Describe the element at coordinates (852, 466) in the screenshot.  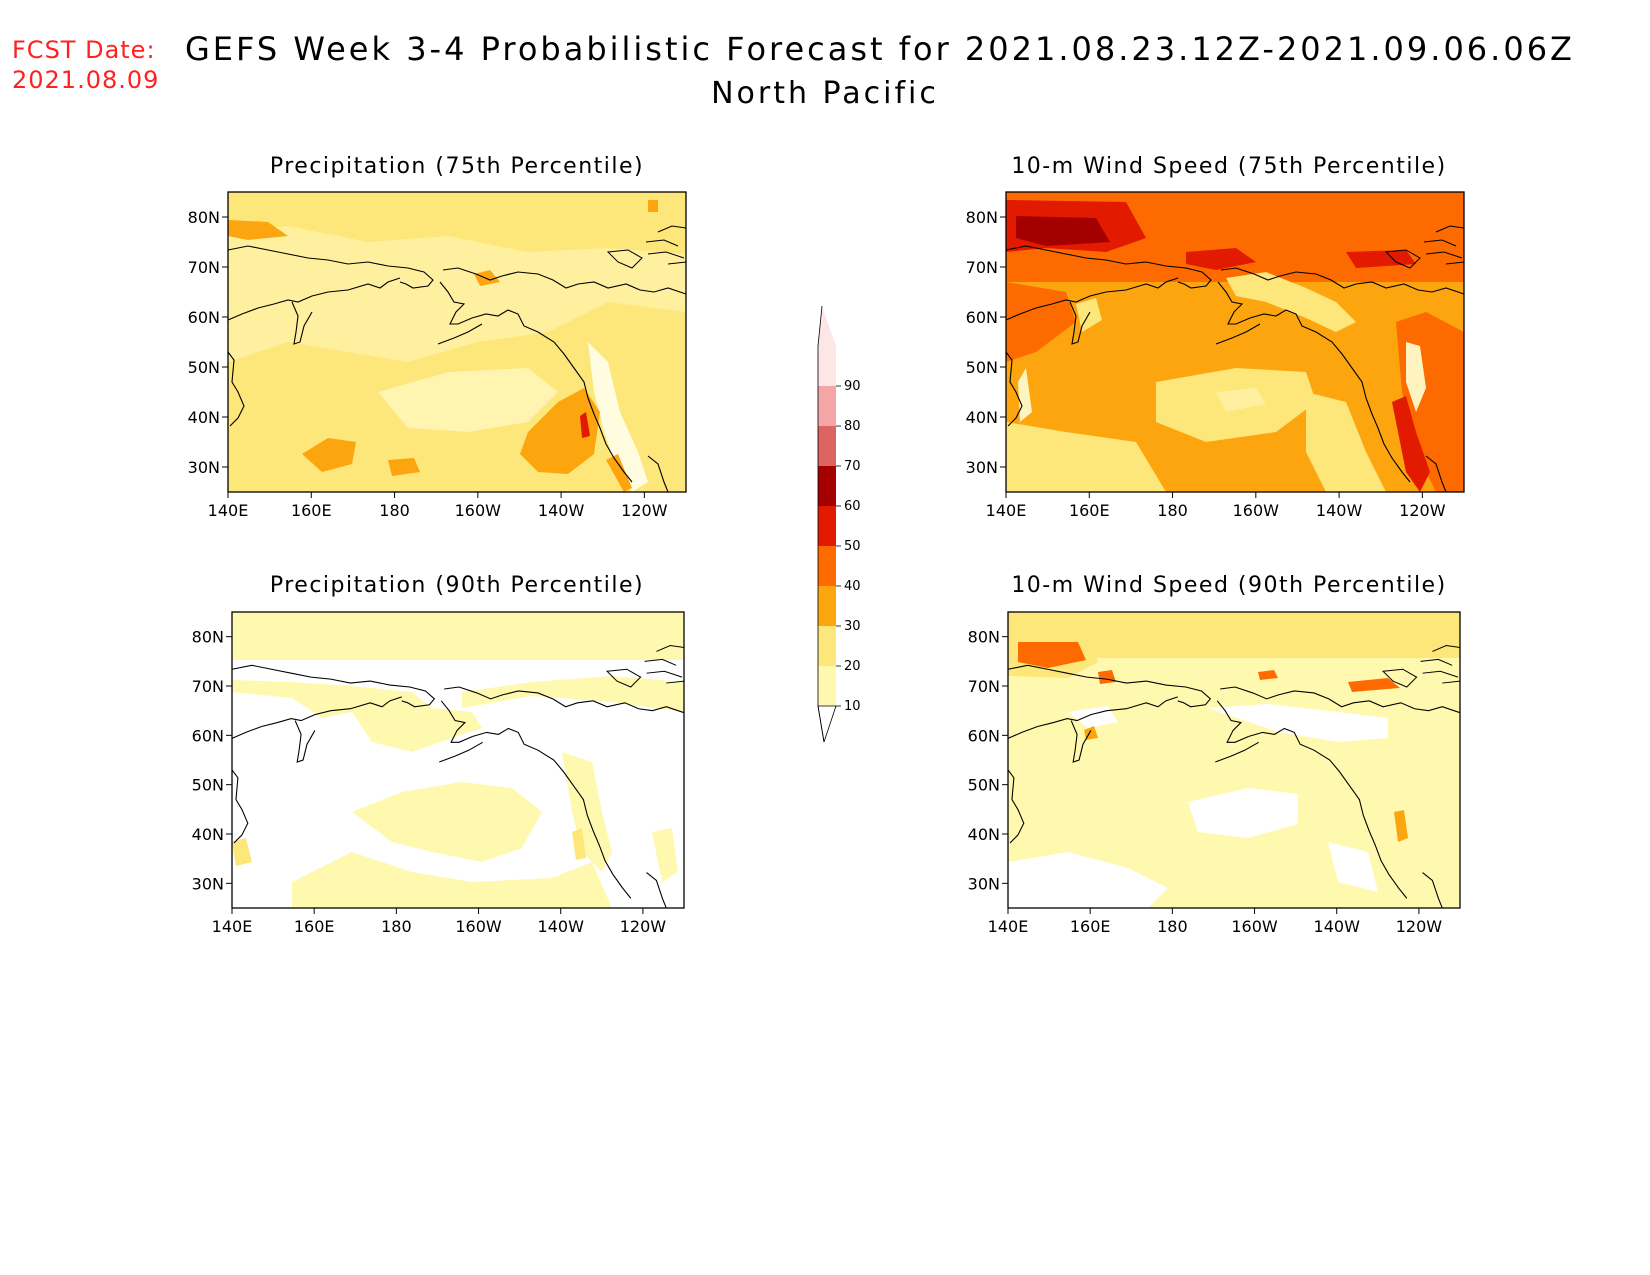
I see `colorbar-label: 70` at that location.